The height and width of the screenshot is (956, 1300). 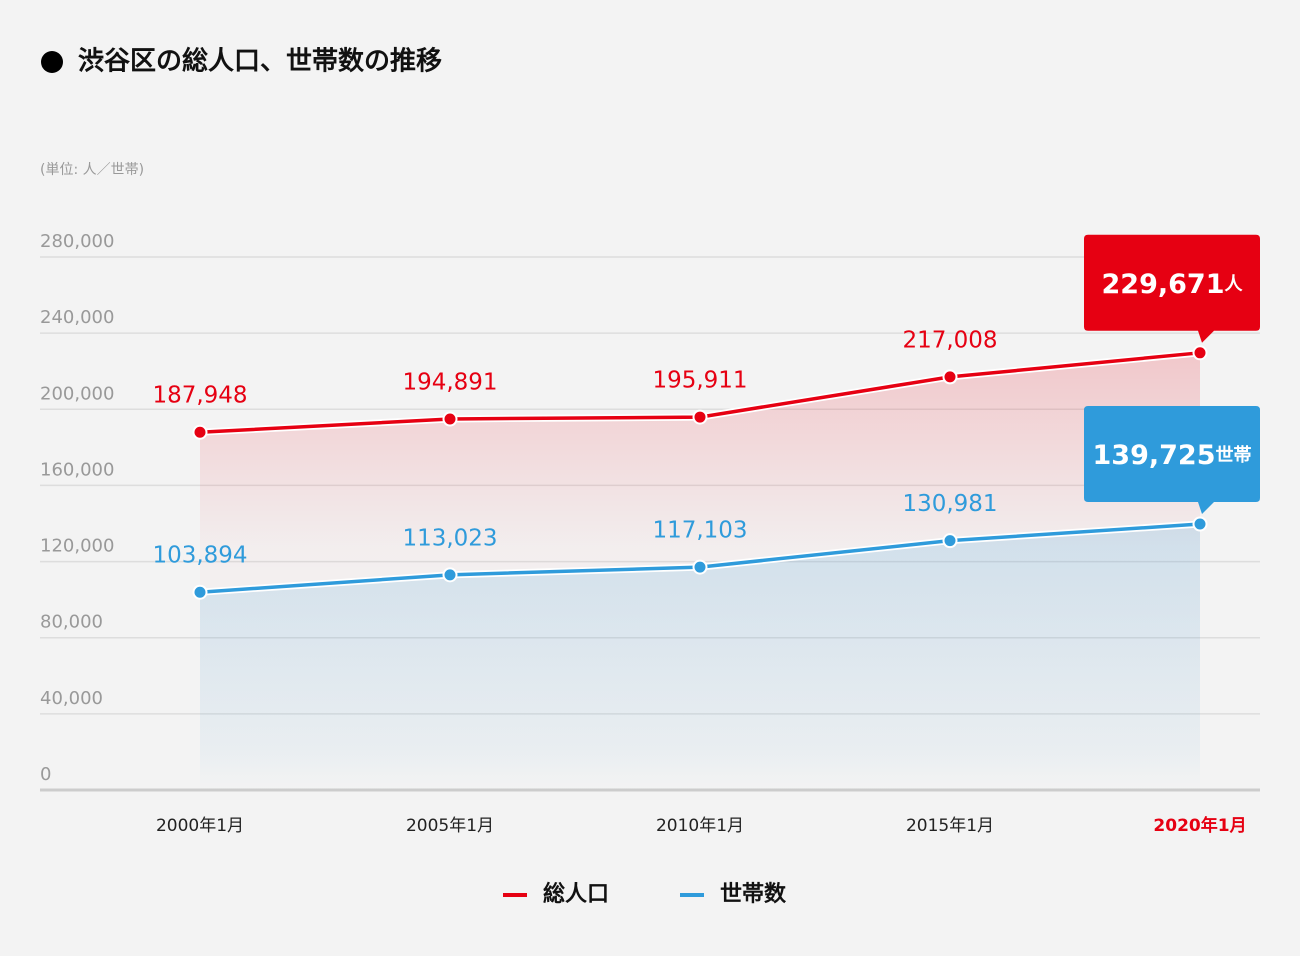 What do you see at coordinates (260, 61) in the screenshot?
I see `chart-title: 渋谷区の総人口、世帯数の推移` at bounding box center [260, 61].